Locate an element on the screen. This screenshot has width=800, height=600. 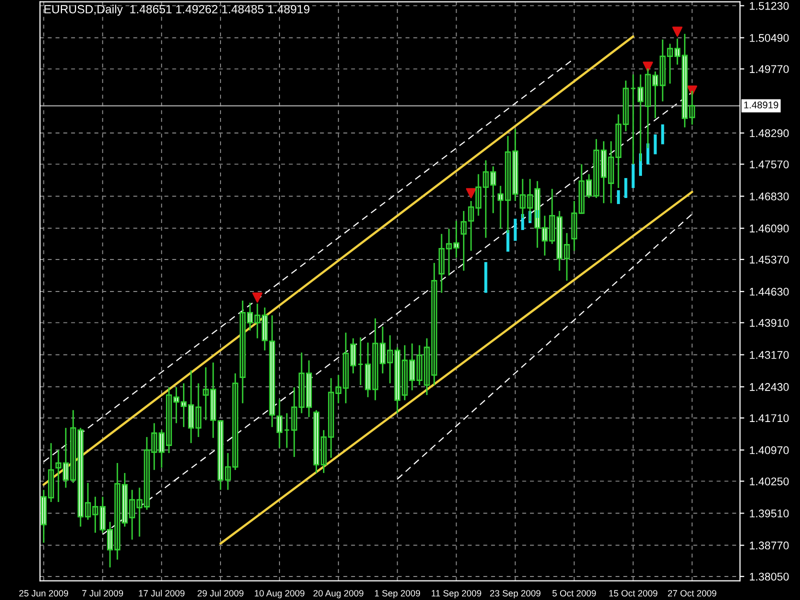
y-tick-label: 1.49770 is located at coordinates (769, 69).